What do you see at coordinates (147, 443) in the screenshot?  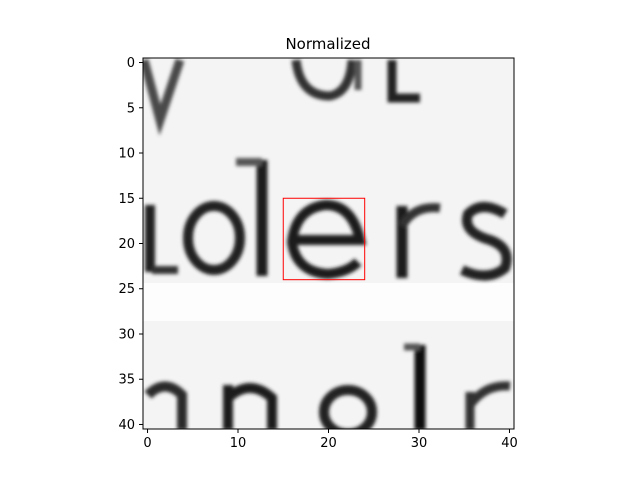 I see `x-tick-label: 0` at bounding box center [147, 443].